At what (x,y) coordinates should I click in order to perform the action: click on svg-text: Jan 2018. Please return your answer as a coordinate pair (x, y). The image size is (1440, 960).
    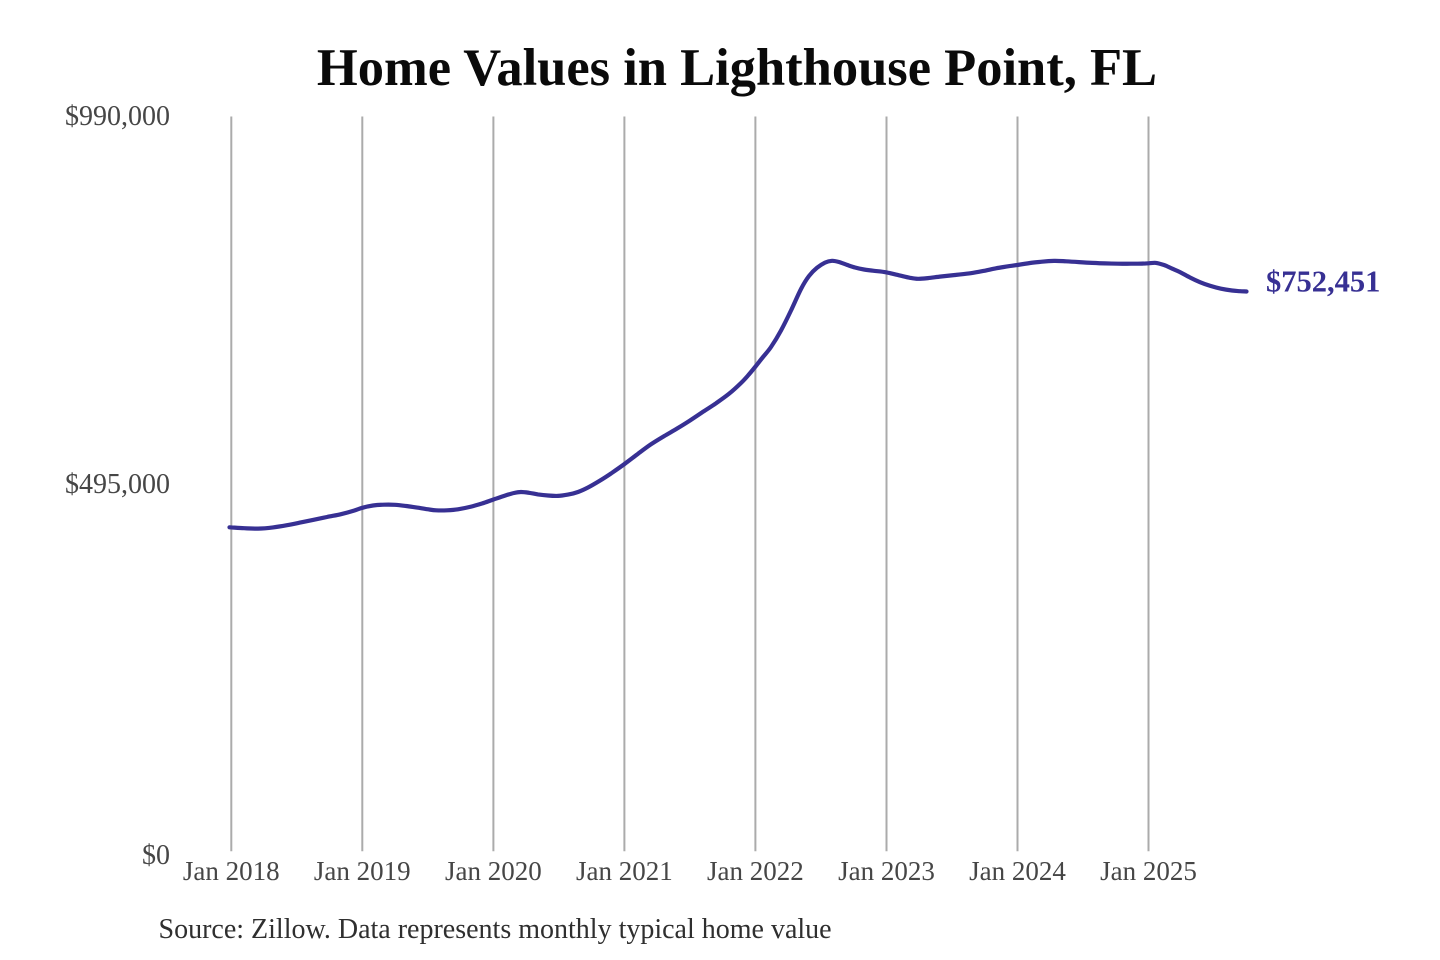
    Looking at the image, I should click on (231, 871).